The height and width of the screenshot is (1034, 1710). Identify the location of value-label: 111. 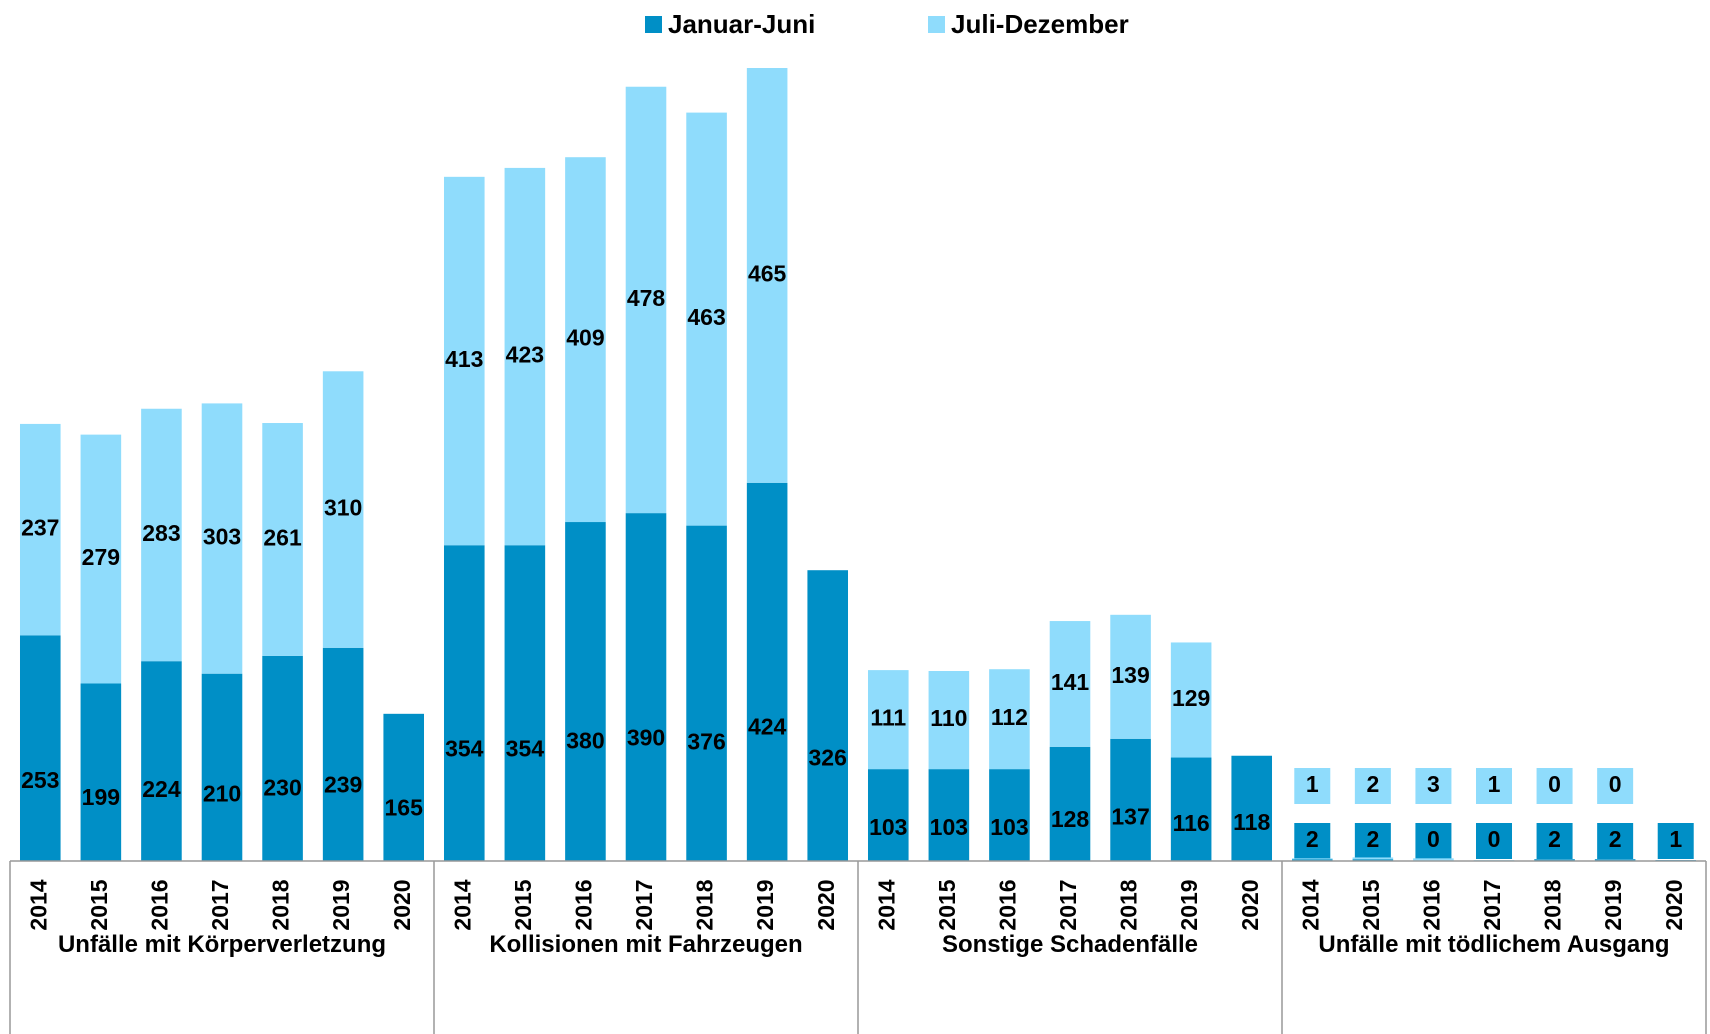
(888, 718).